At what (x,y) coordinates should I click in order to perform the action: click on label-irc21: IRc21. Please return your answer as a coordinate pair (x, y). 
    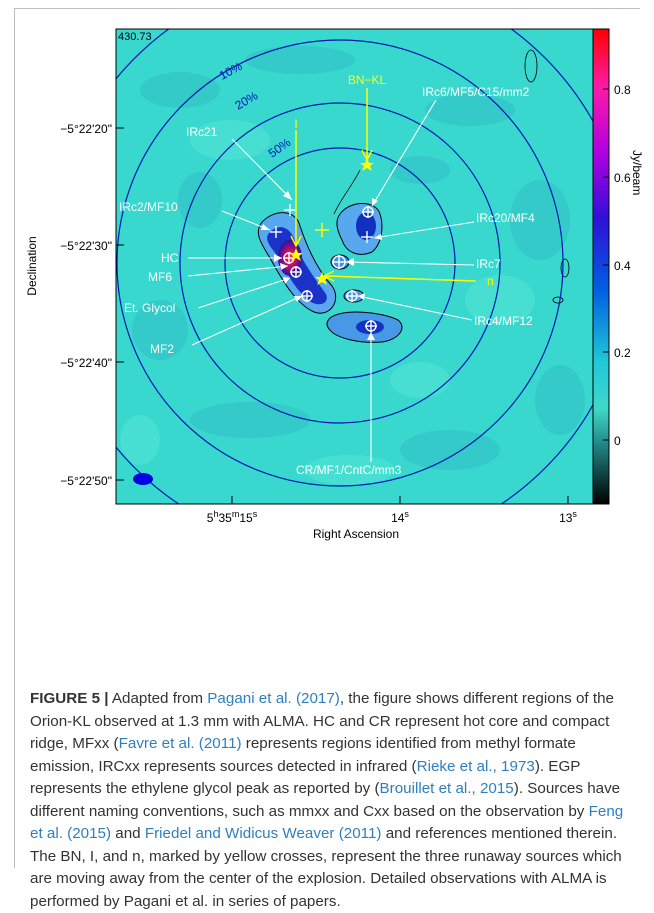
    Looking at the image, I should click on (202, 132).